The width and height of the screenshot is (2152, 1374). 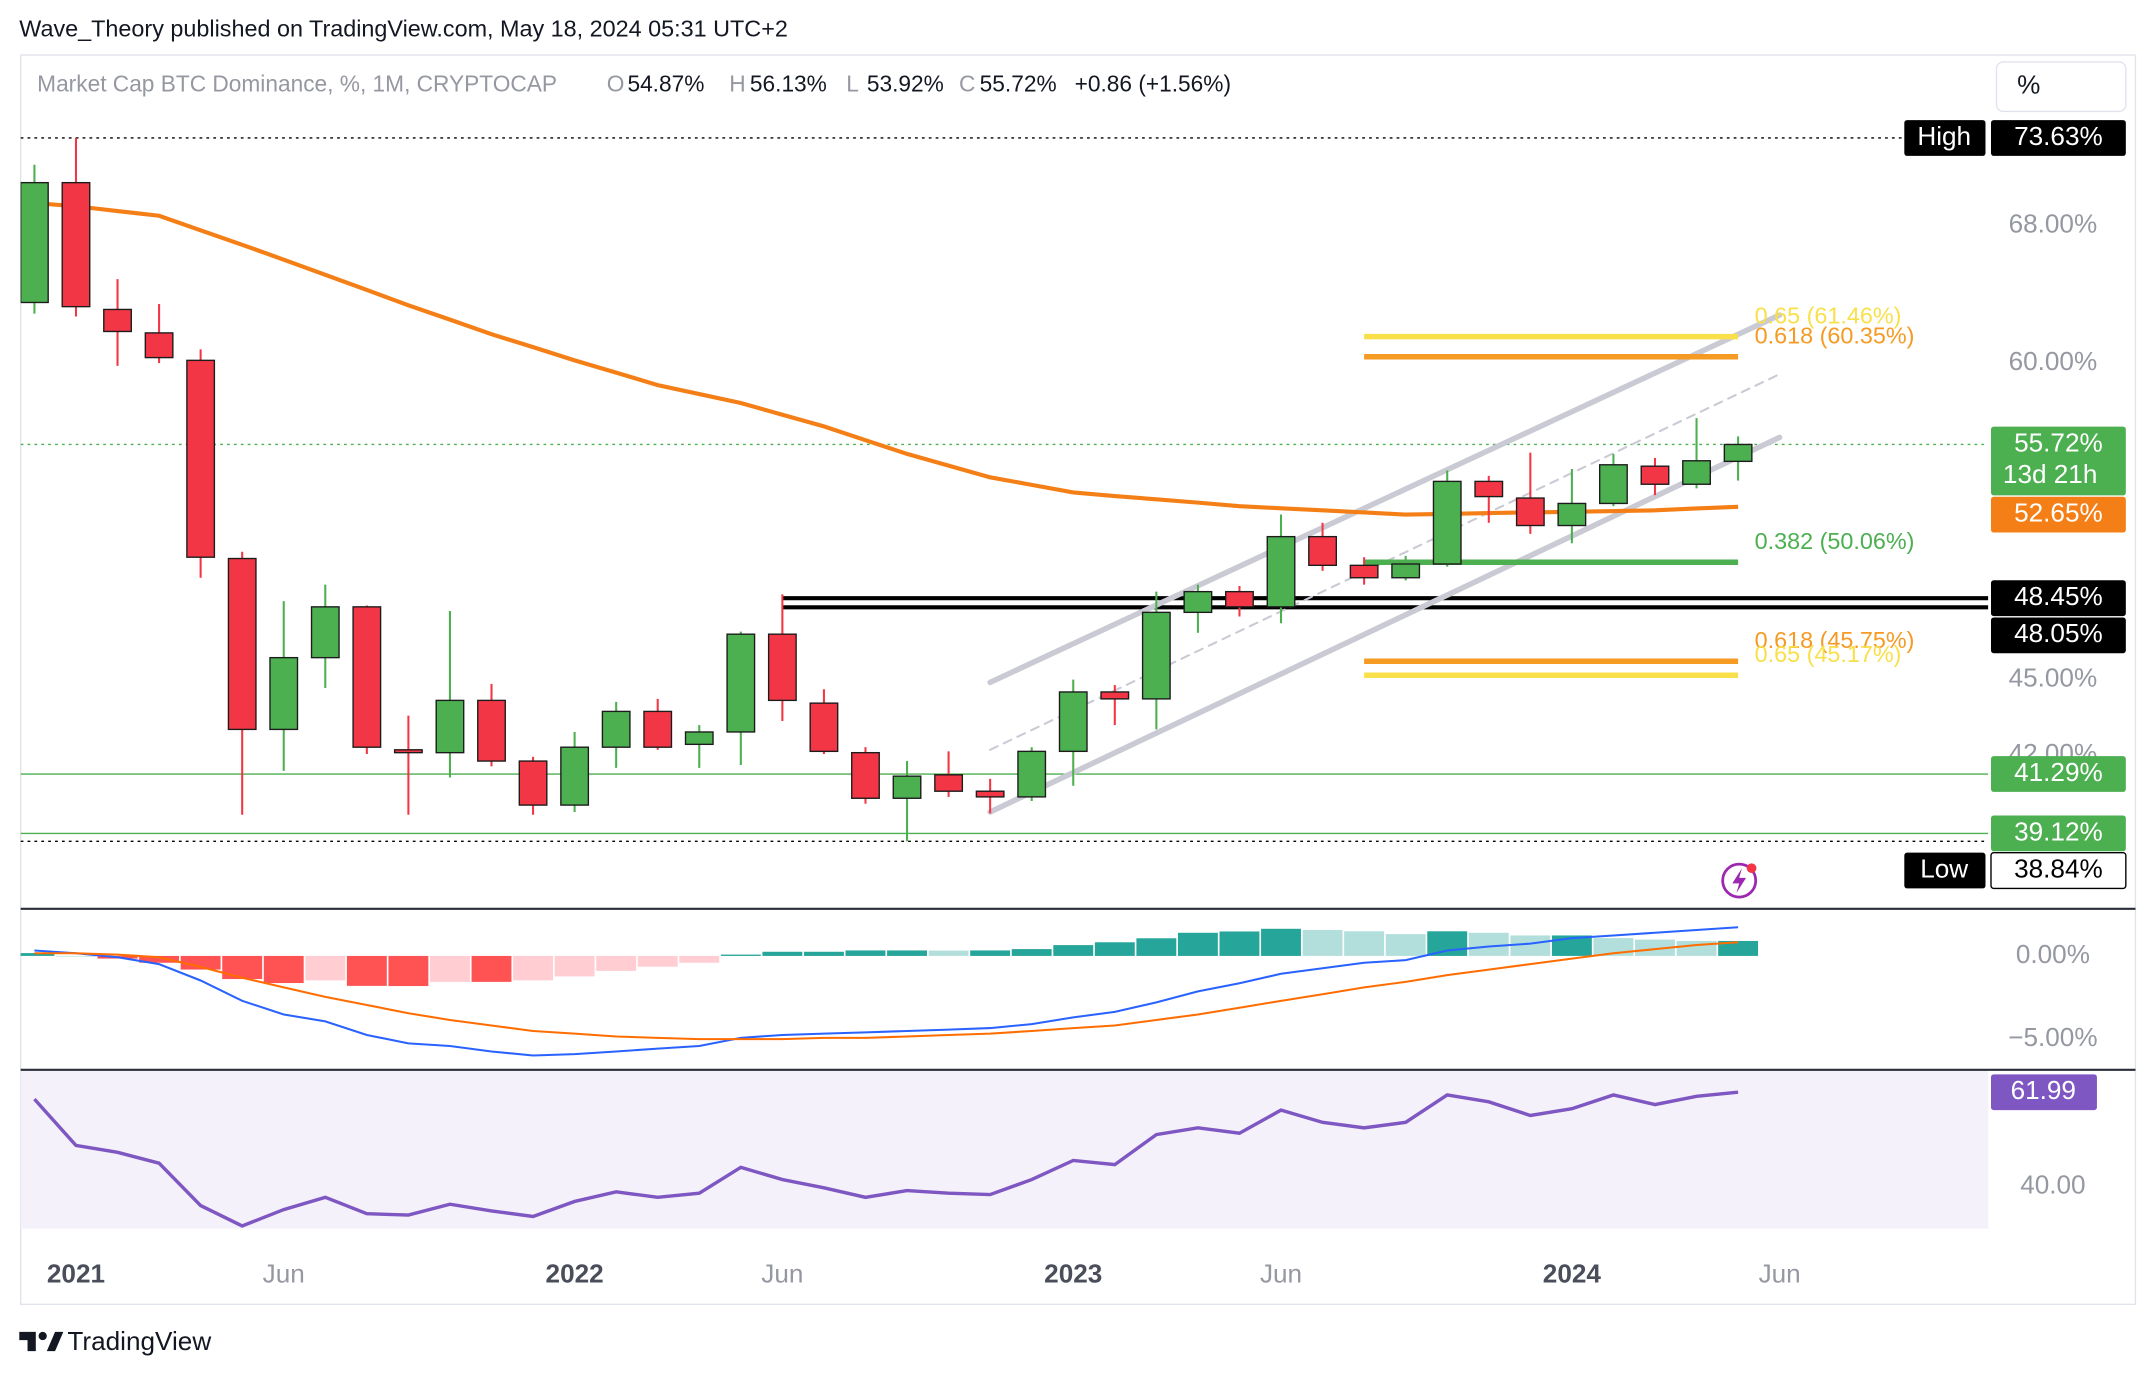 I want to click on rsi-pane, so click(x=886, y=1159).